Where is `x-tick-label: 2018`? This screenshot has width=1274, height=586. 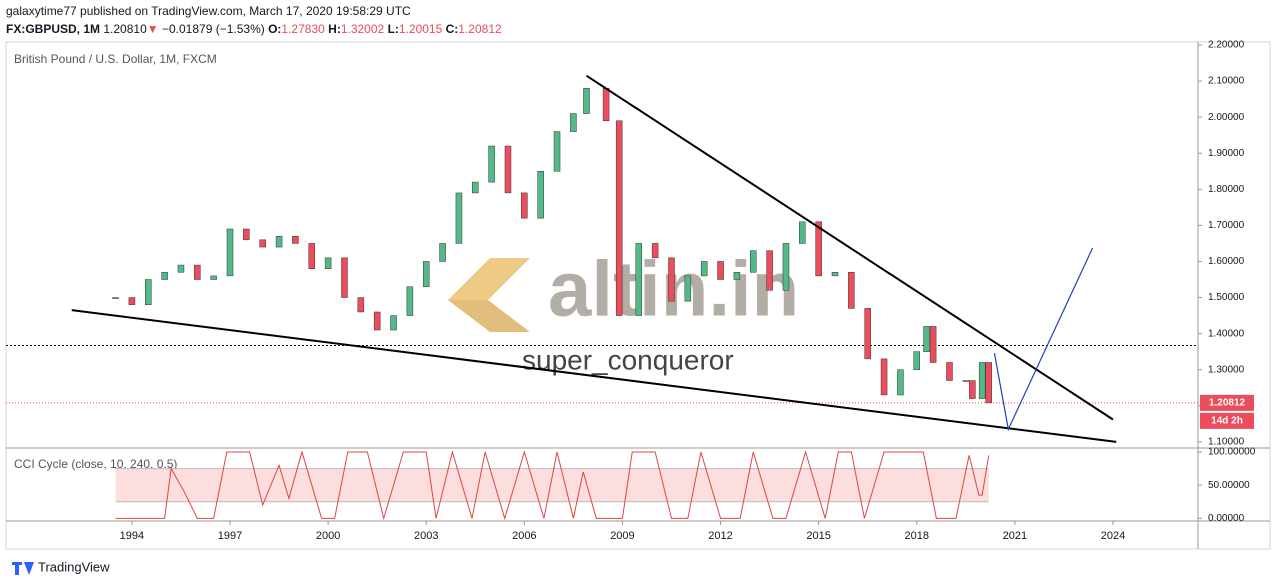
x-tick-label: 2018 is located at coordinates (917, 536).